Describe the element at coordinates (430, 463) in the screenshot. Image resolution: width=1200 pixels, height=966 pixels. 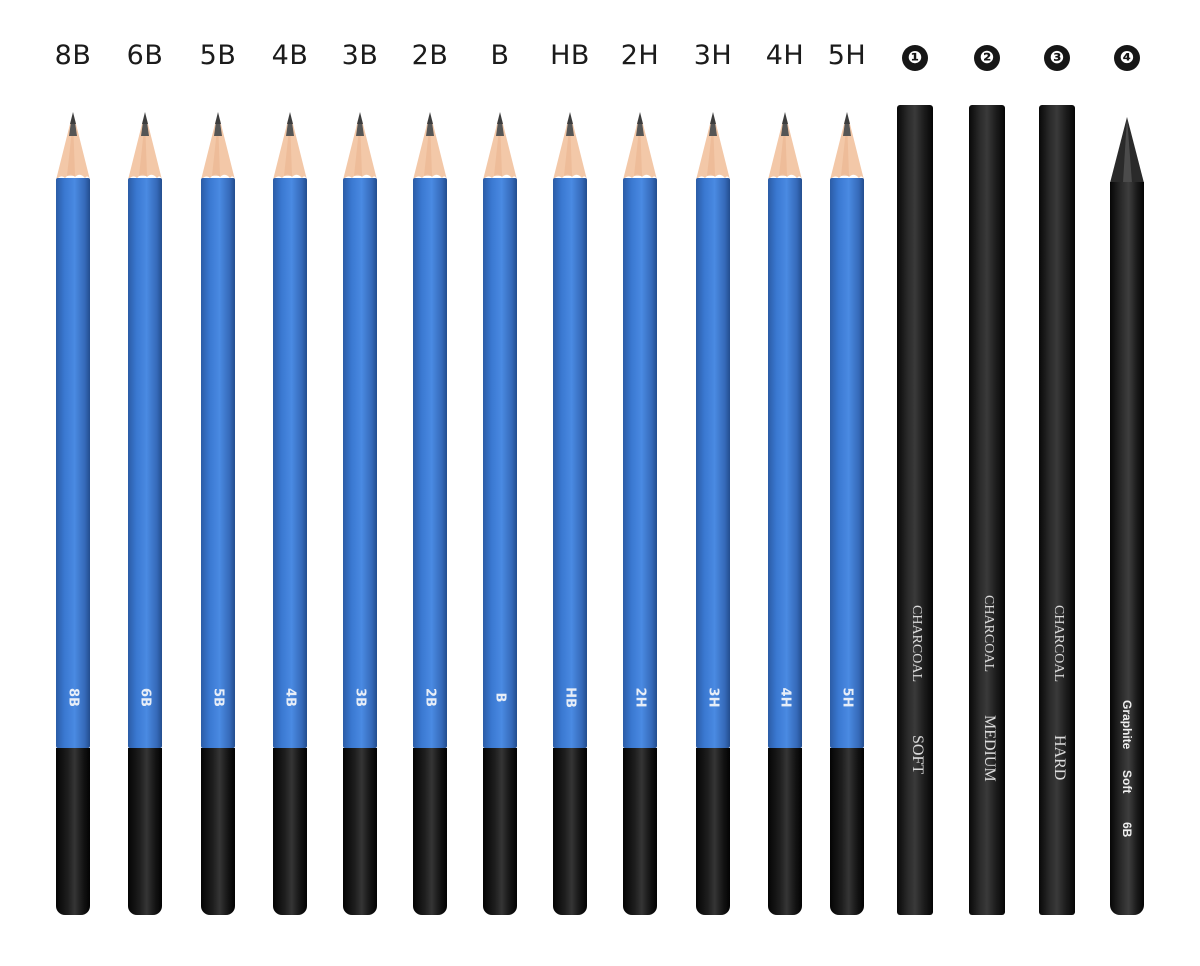
I see `pencil-barrel: 2B` at that location.